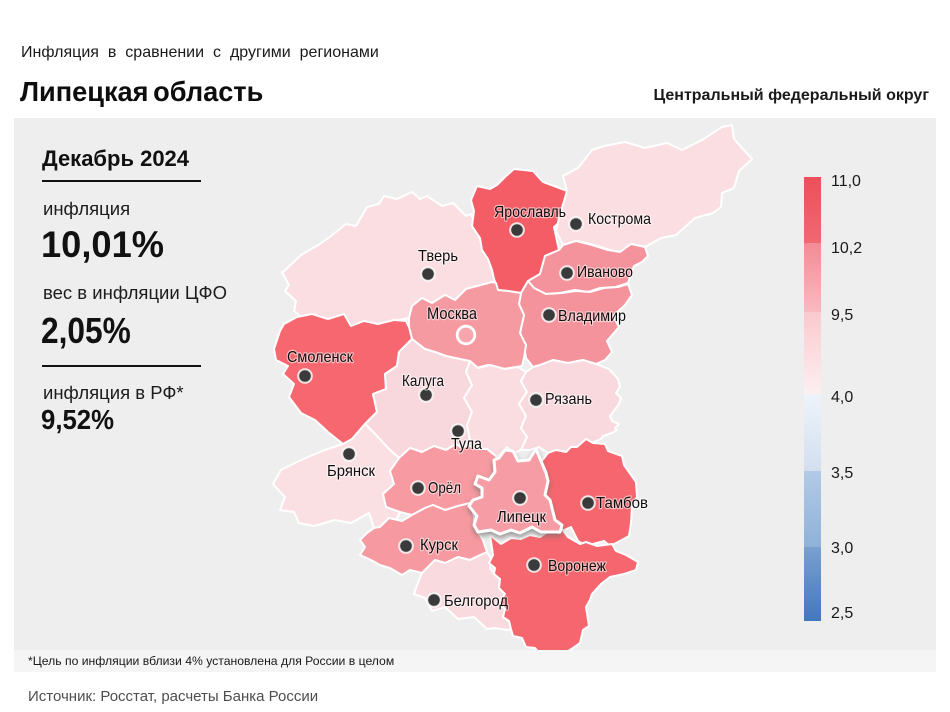 This screenshot has width=950, height=712. Describe the element at coordinates (592, 316) in the screenshot. I see `svg-text: Владимир` at that location.